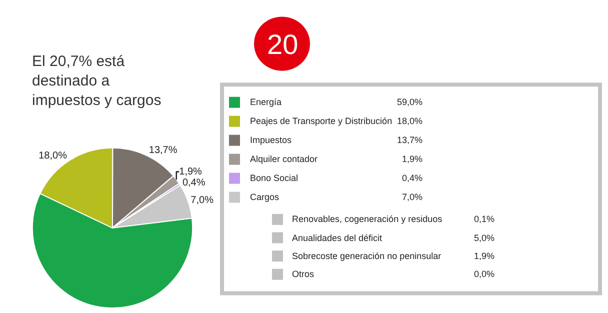 Image resolution: width=608 pixels, height=313 pixels. I want to click on text: 5,0%, so click(484, 238).